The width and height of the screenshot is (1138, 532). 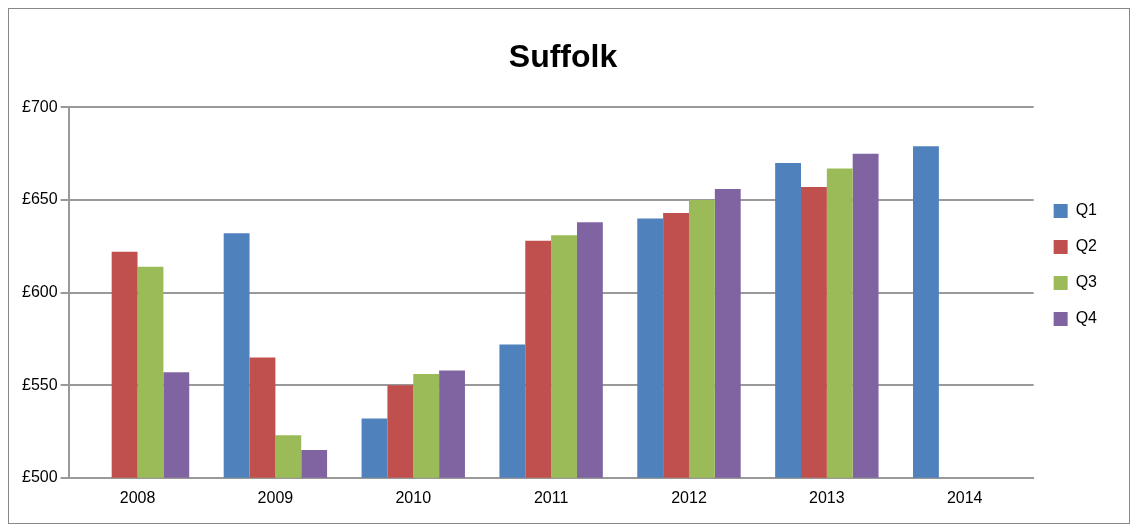 What do you see at coordinates (413, 497) in the screenshot?
I see `x-tick-label: 2010` at bounding box center [413, 497].